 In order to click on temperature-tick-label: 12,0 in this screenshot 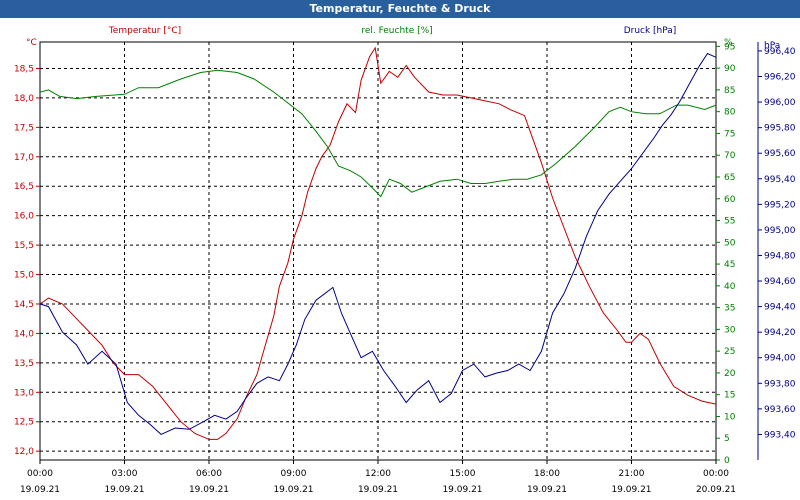, I will do `click(24, 452)`.